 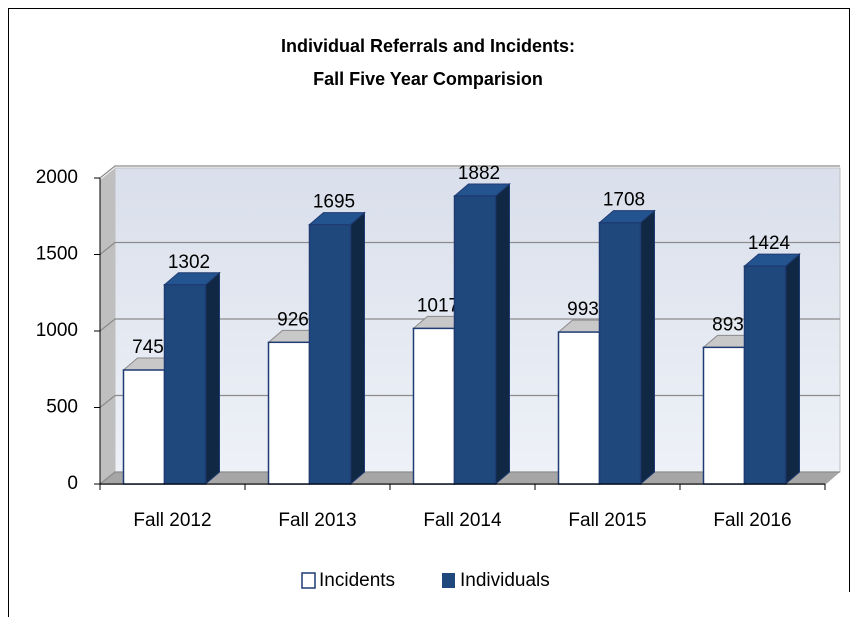 What do you see at coordinates (438, 305) in the screenshot?
I see `data-label: 1017` at bounding box center [438, 305].